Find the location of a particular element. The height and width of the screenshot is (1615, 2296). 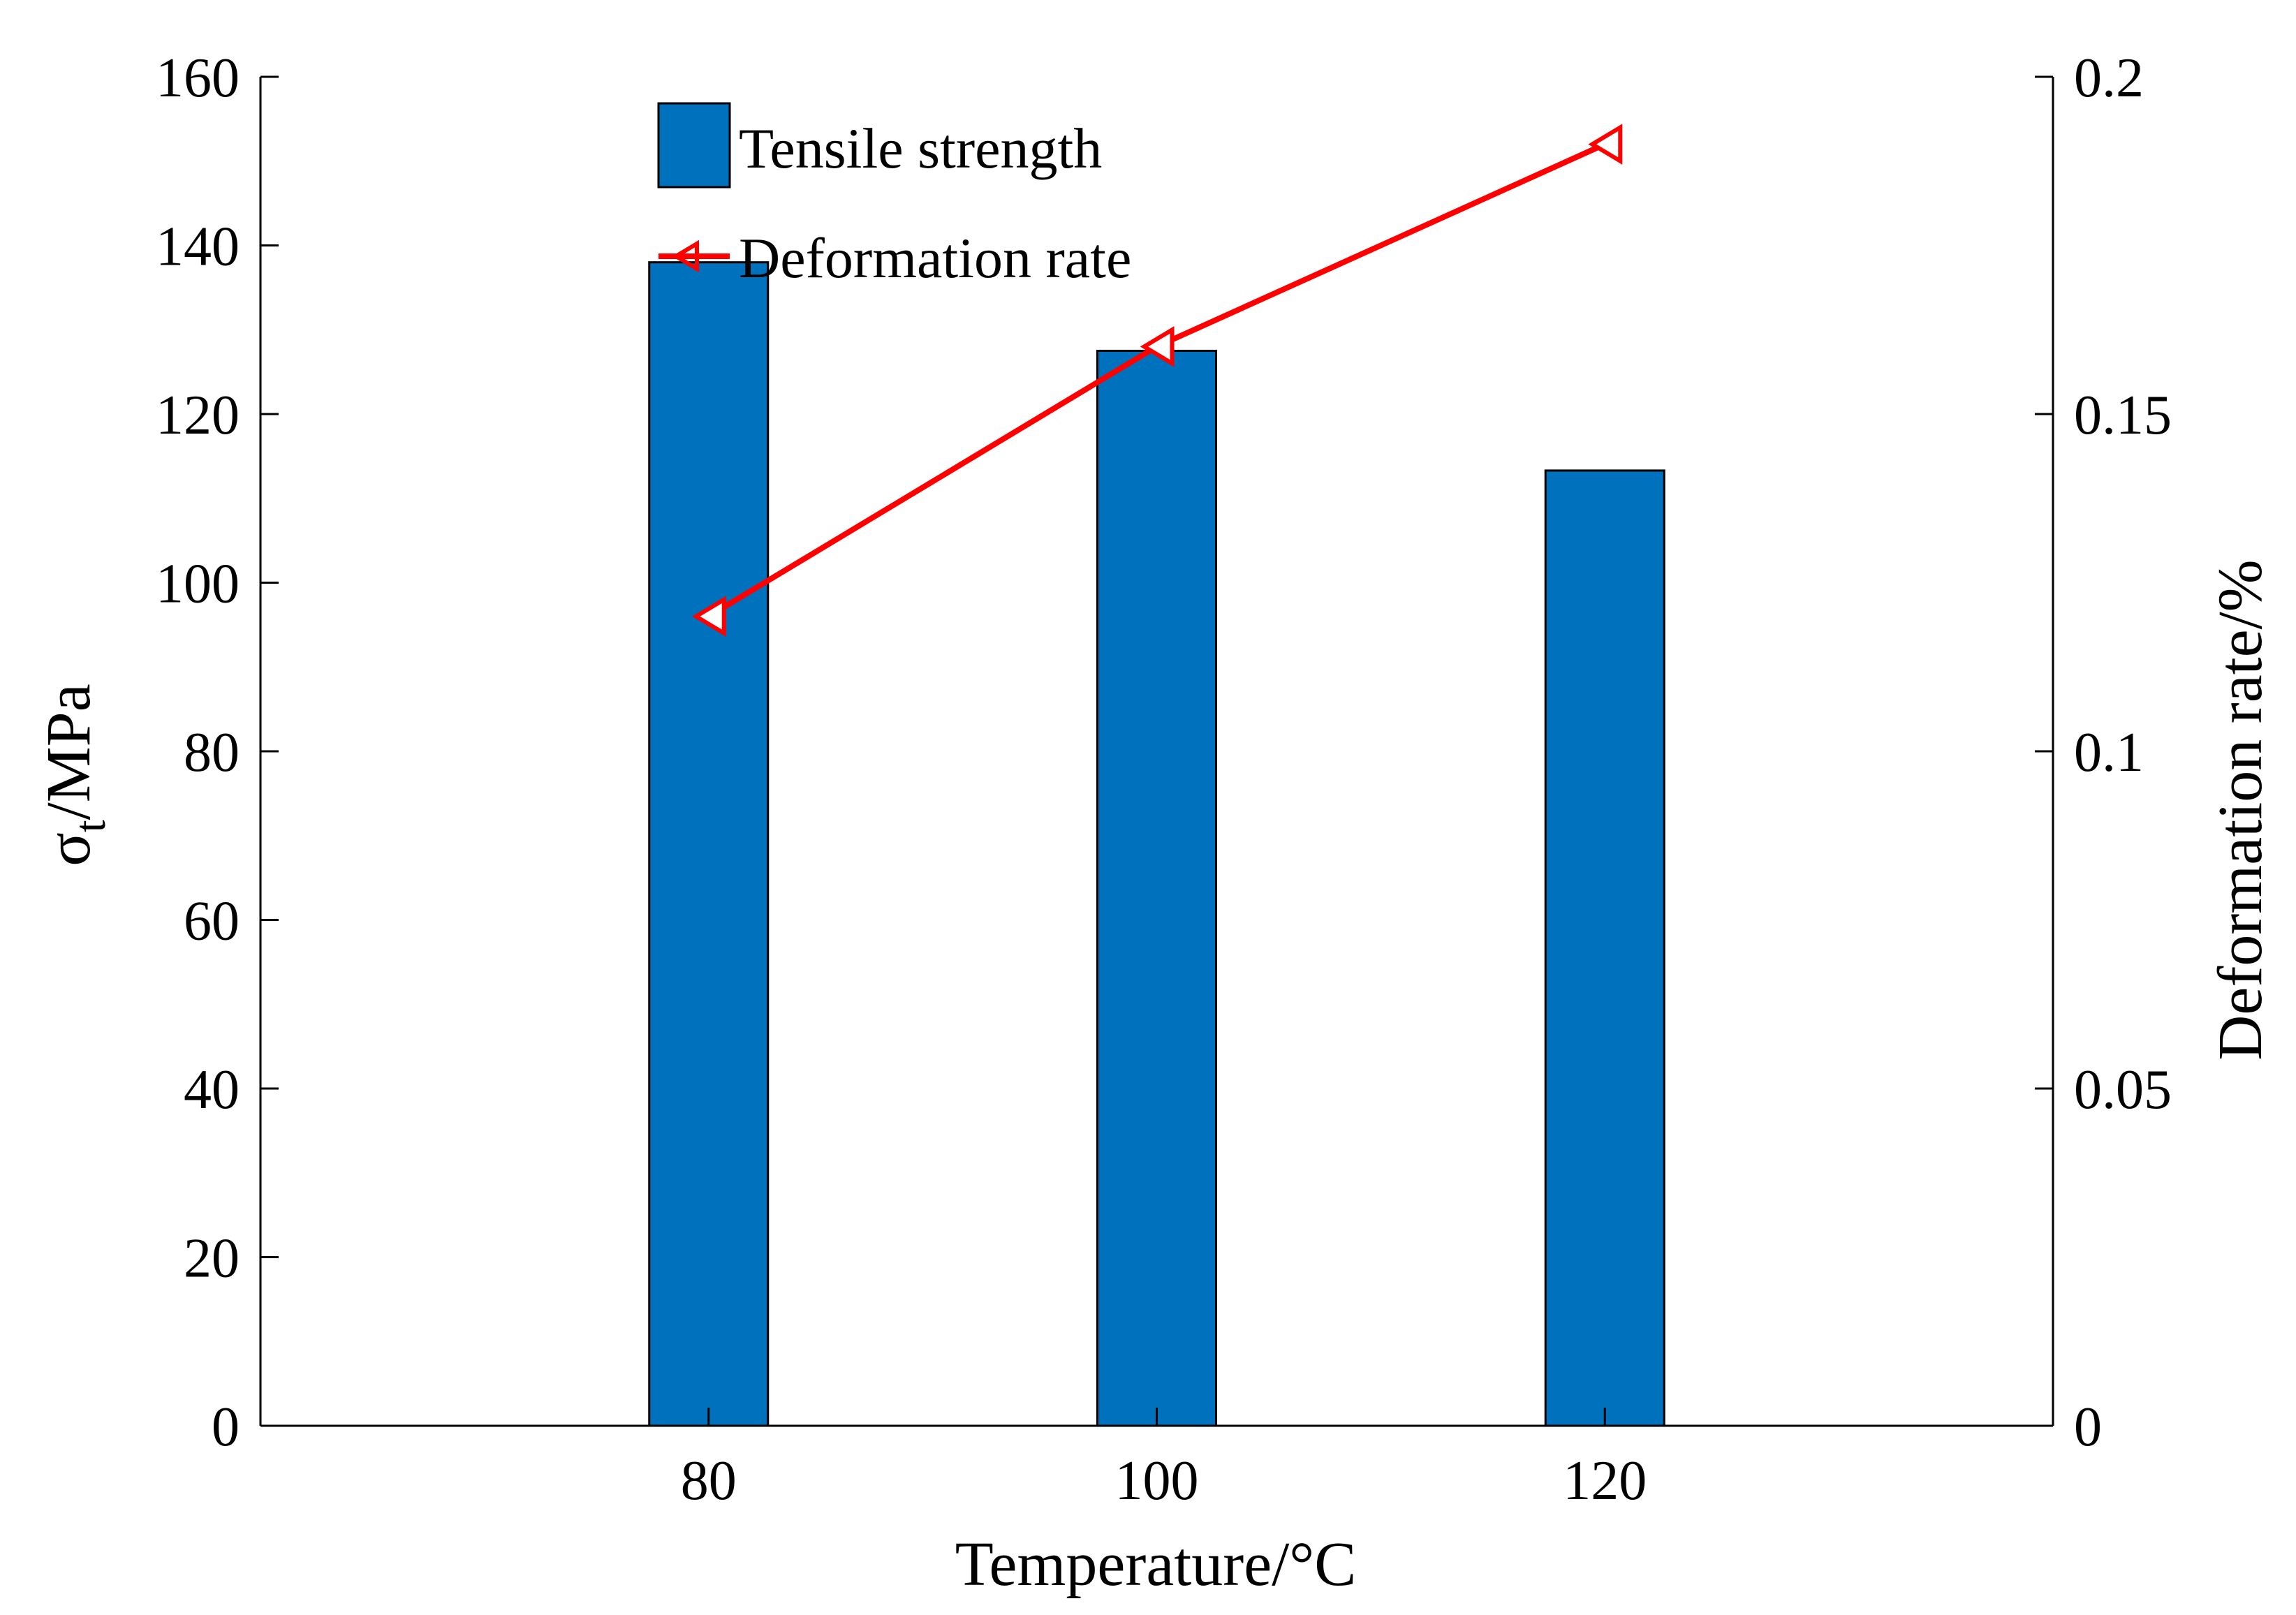

legend-label-tensile-strength: Tensile strength is located at coordinates (921, 148).